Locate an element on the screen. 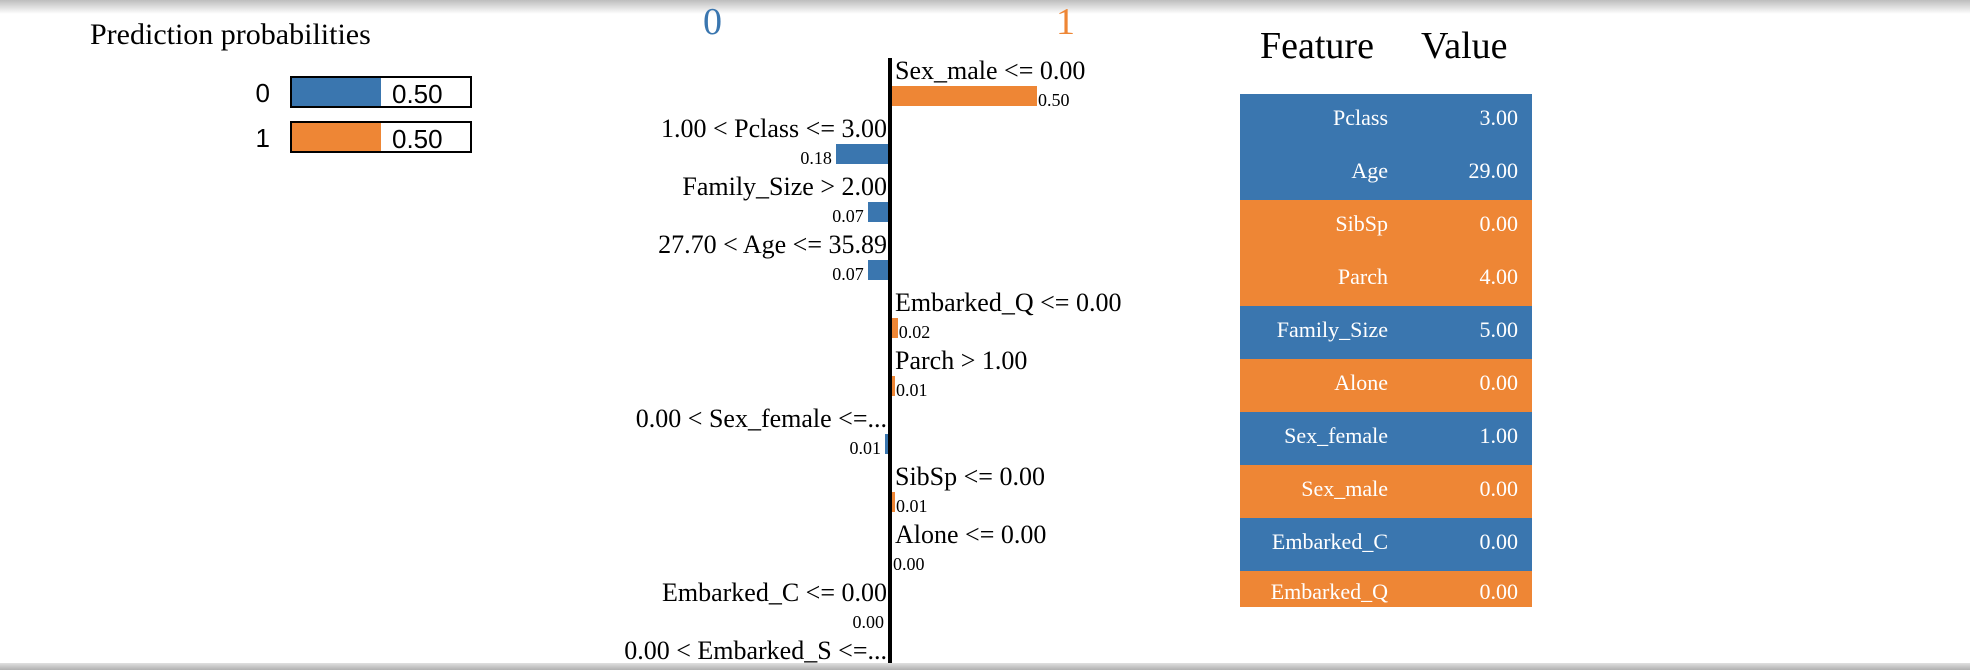  feature-label: Parch > 1.00 is located at coordinates (961, 360).